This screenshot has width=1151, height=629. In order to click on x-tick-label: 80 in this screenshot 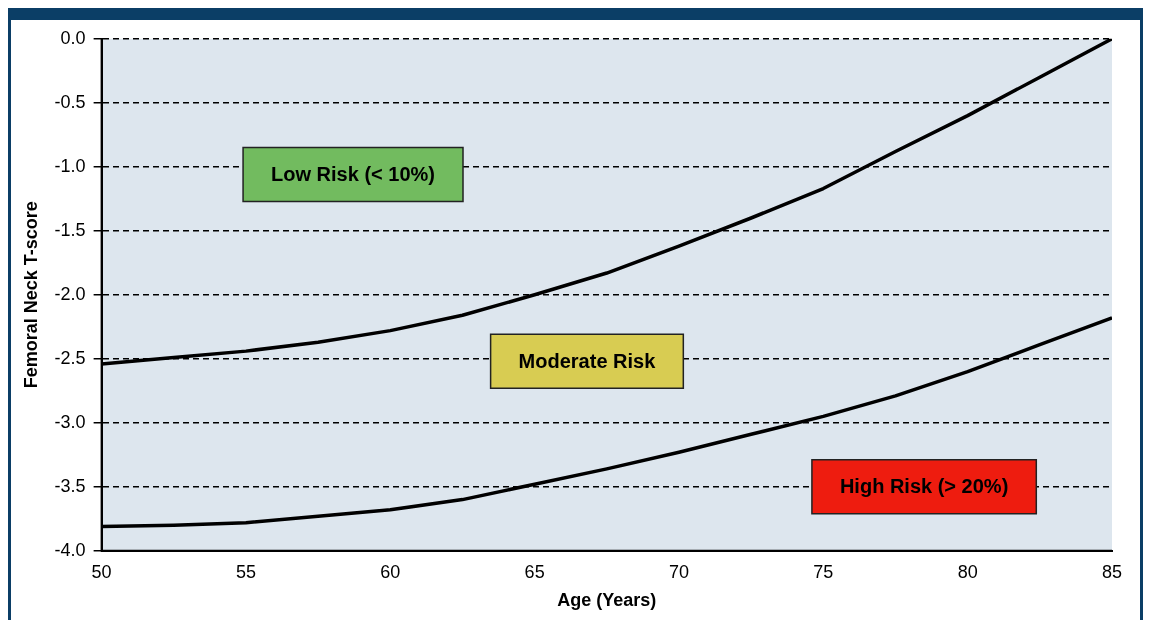, I will do `click(967, 571)`.